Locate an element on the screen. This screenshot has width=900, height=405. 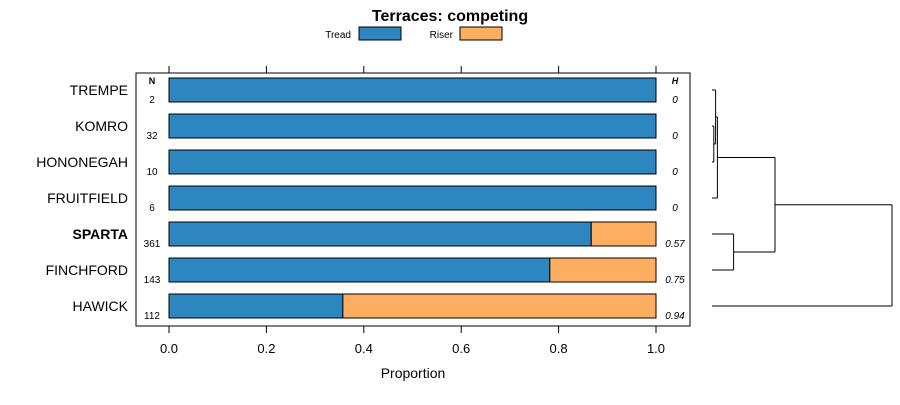
x-tick-label: 0.8 is located at coordinates (559, 348).